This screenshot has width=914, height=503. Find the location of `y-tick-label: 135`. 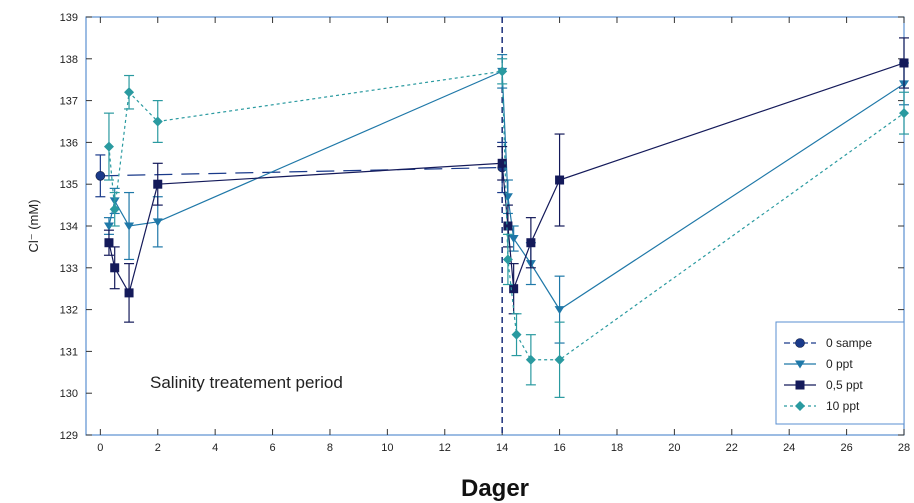

y-tick-label: 135 is located at coordinates (69, 185).